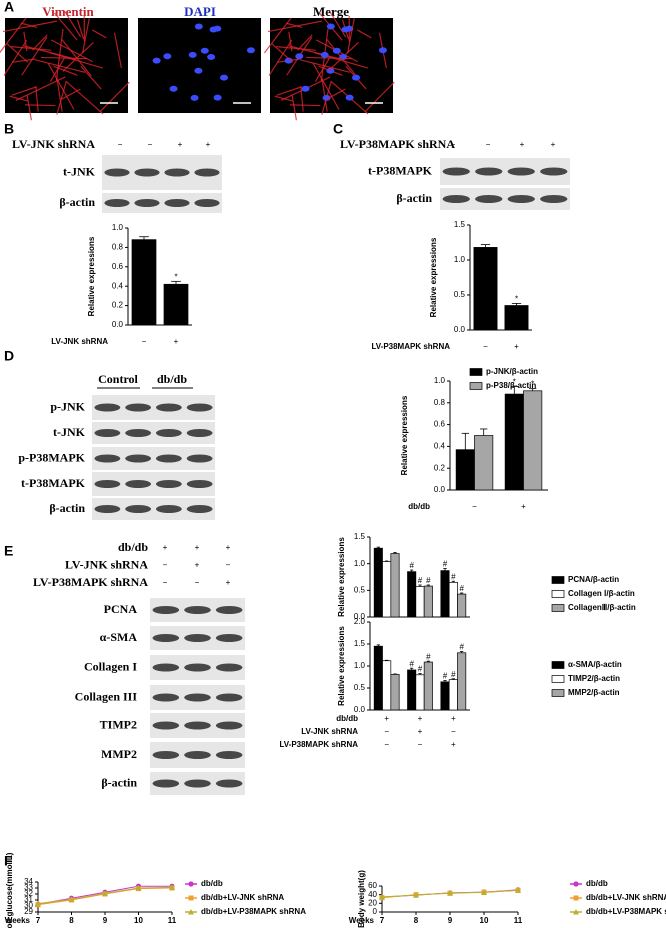 The height and width of the screenshot is (928, 666). Describe the element at coordinates (172, 920) in the screenshot. I see `x-tick-label: 11` at that location.